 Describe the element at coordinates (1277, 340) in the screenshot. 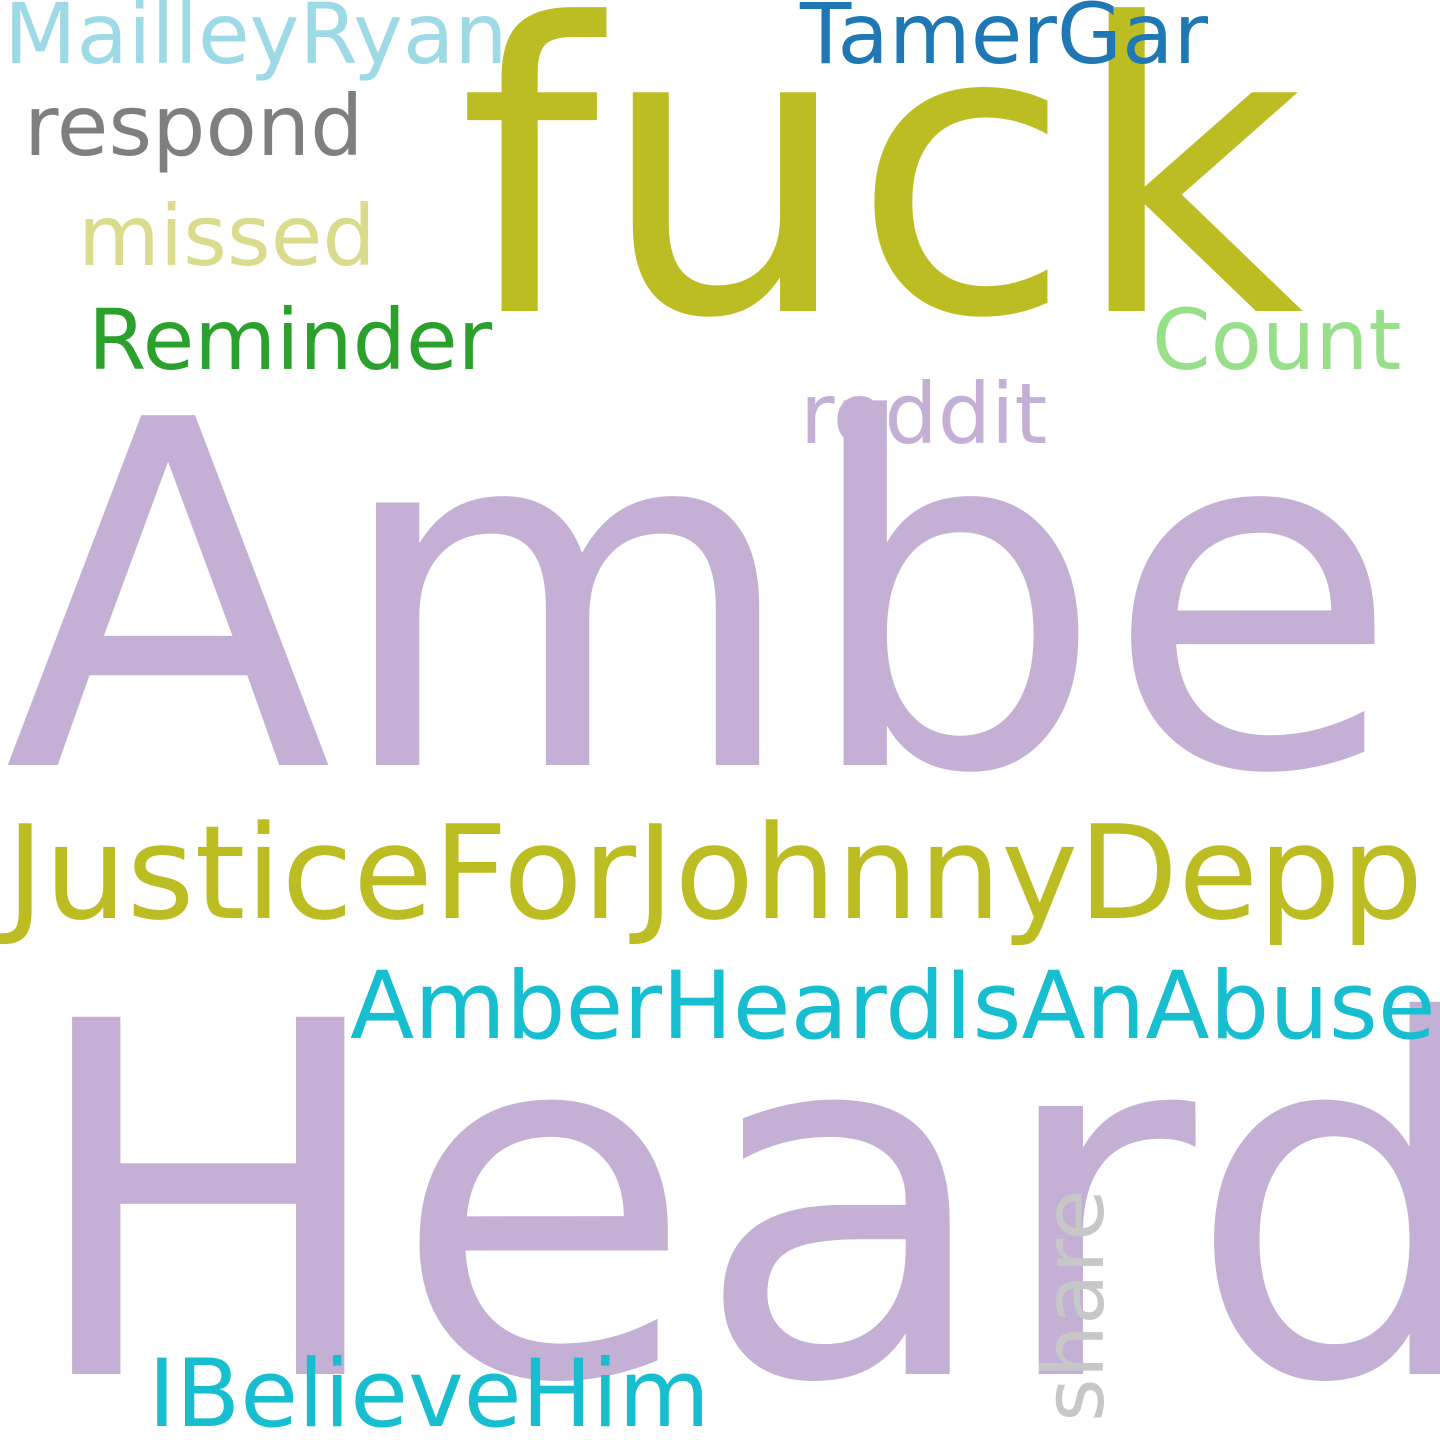

I see `word-count: Count` at that location.